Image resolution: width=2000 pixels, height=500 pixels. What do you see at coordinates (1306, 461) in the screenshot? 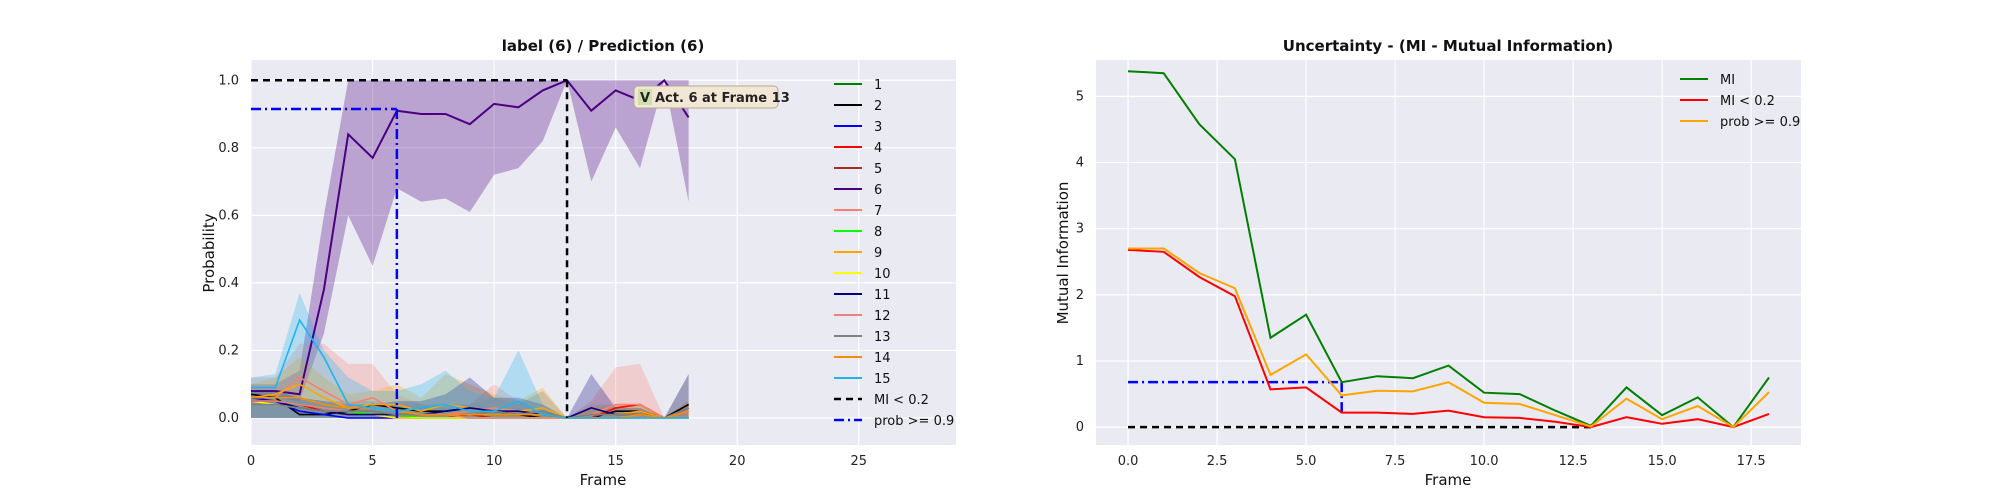
I see `right-x-tick-label: 5.0` at bounding box center [1306, 461].